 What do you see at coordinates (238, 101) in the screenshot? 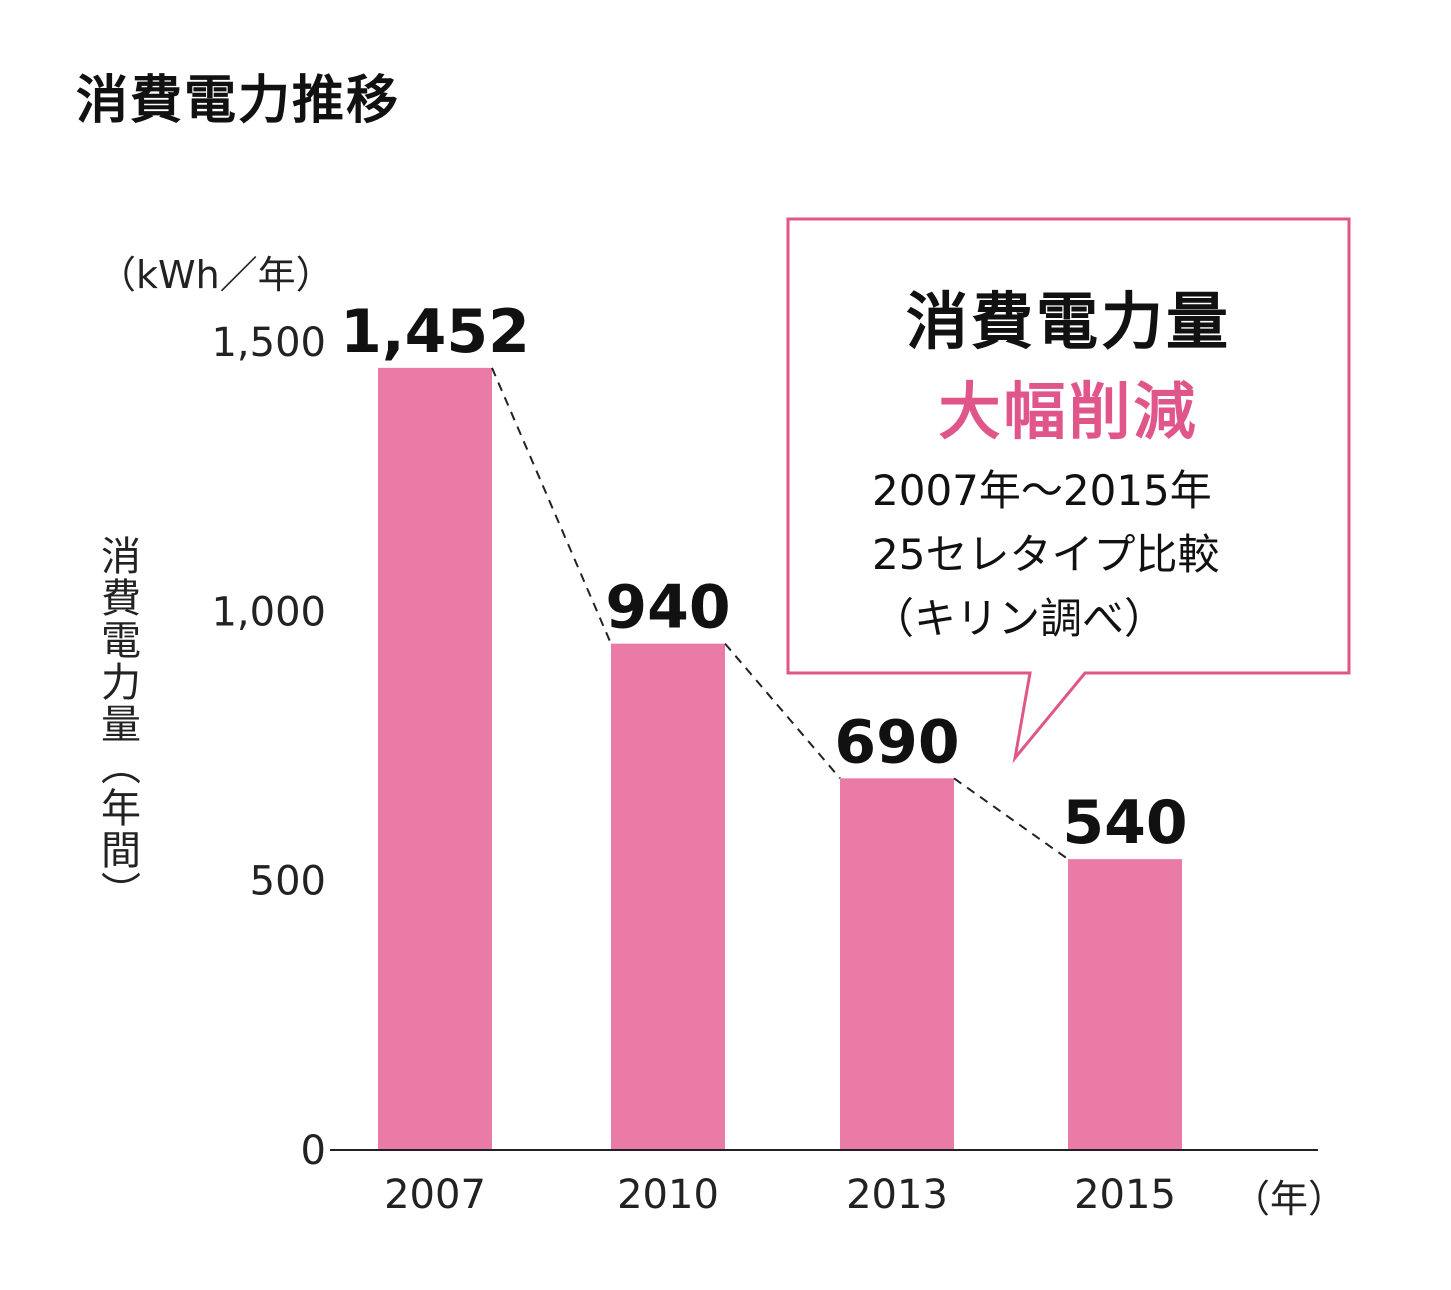
I see `chart-title: 消費電力推移` at bounding box center [238, 101].